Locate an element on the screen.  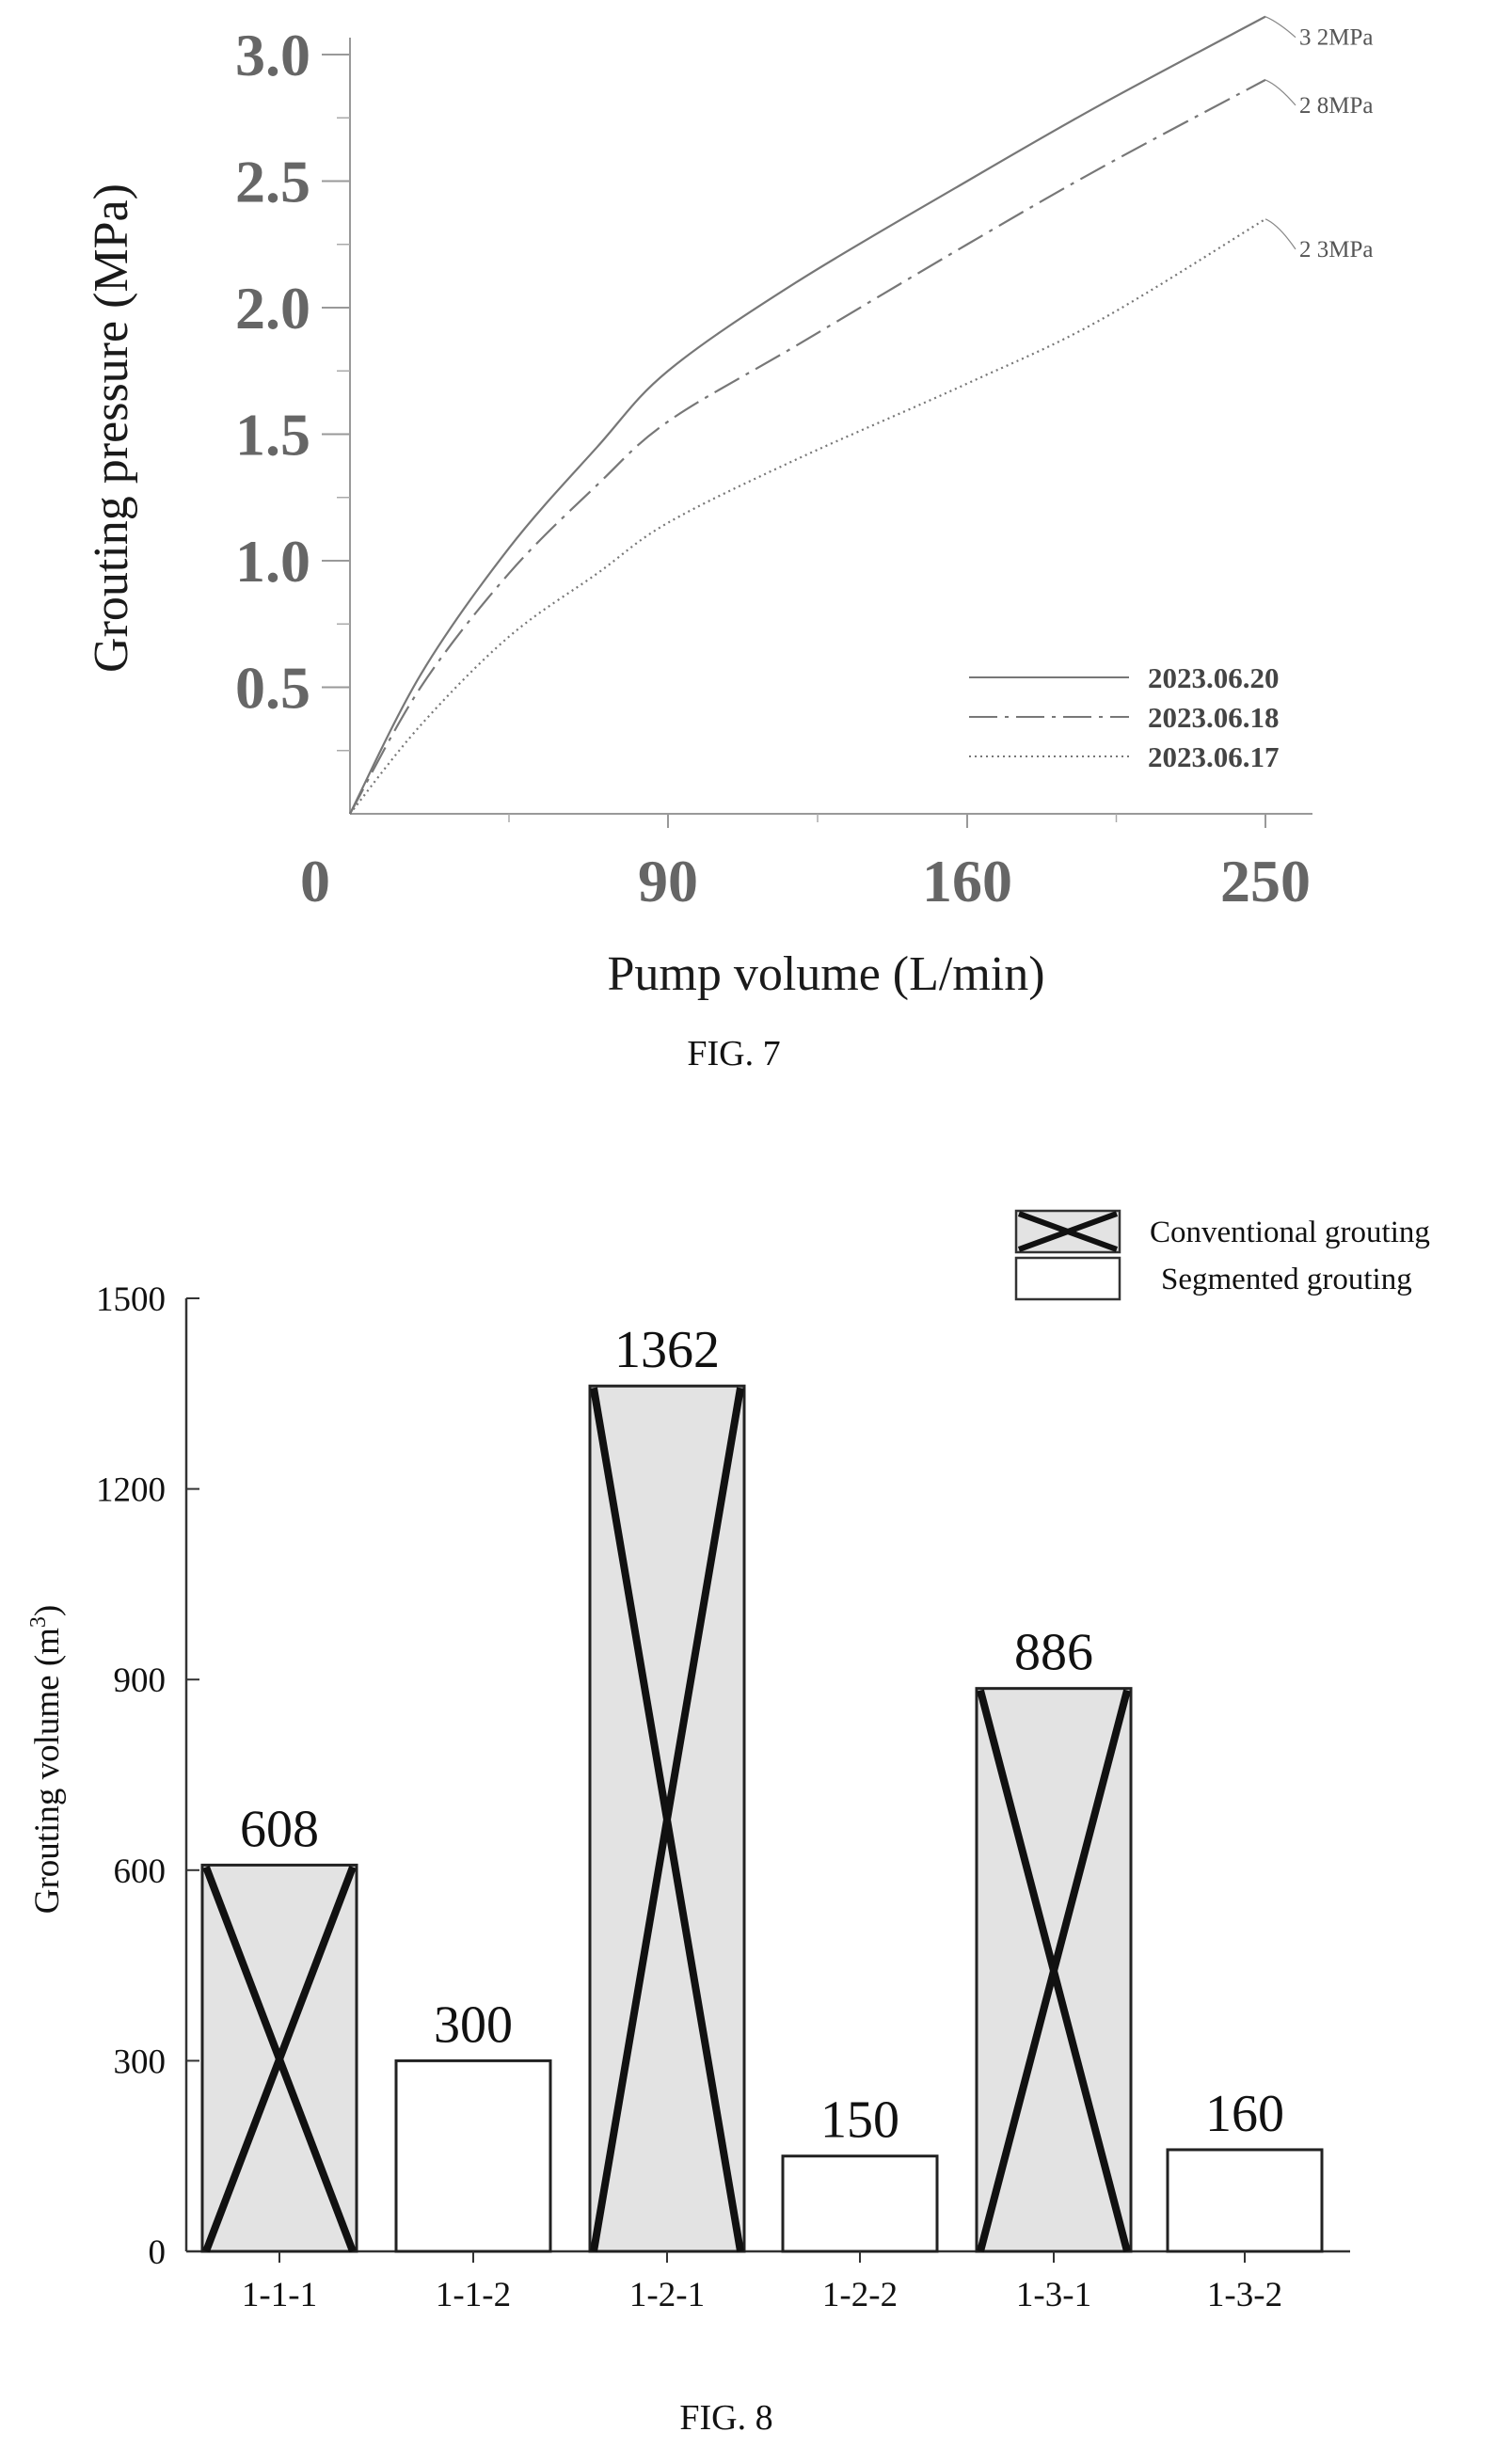
fig8-y-ticks: 0 300 600 900 1200 1500 is located at coordinates (147, 1776).